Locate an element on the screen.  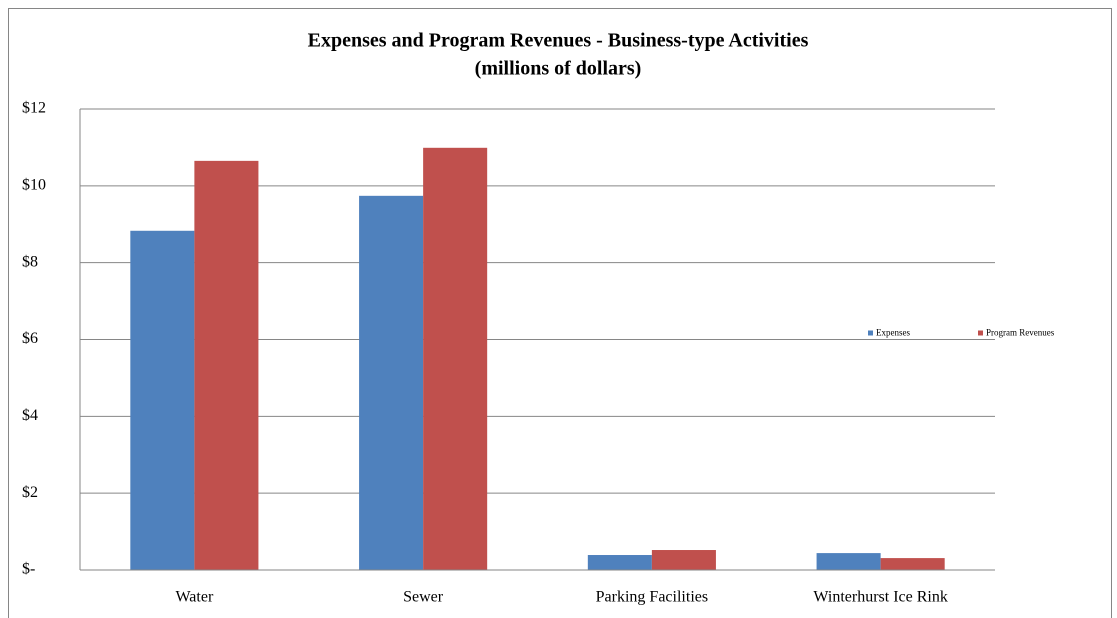
x-tick-label: Winterhurst Ice Rink is located at coordinates (880, 597).